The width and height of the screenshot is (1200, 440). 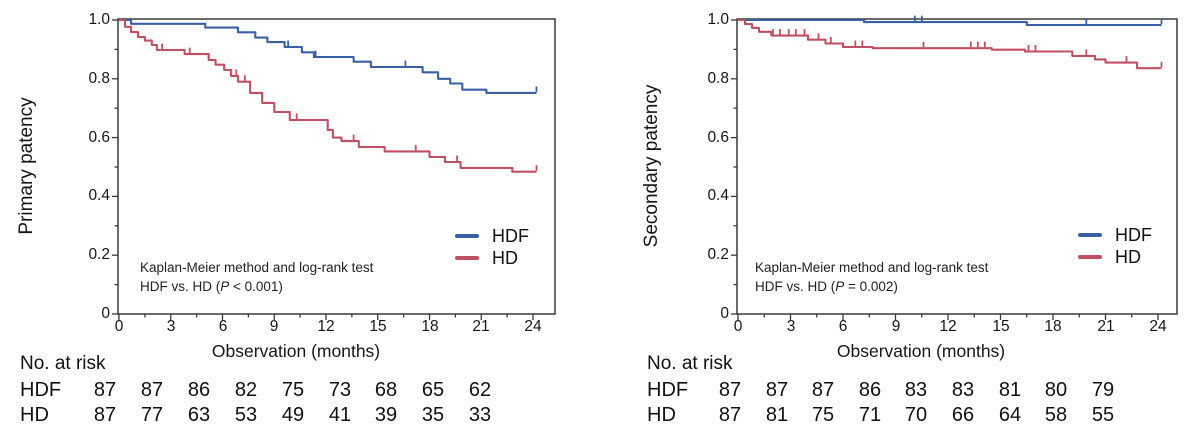 I want to click on y-axis-title: Primary patency, so click(x=26, y=166).